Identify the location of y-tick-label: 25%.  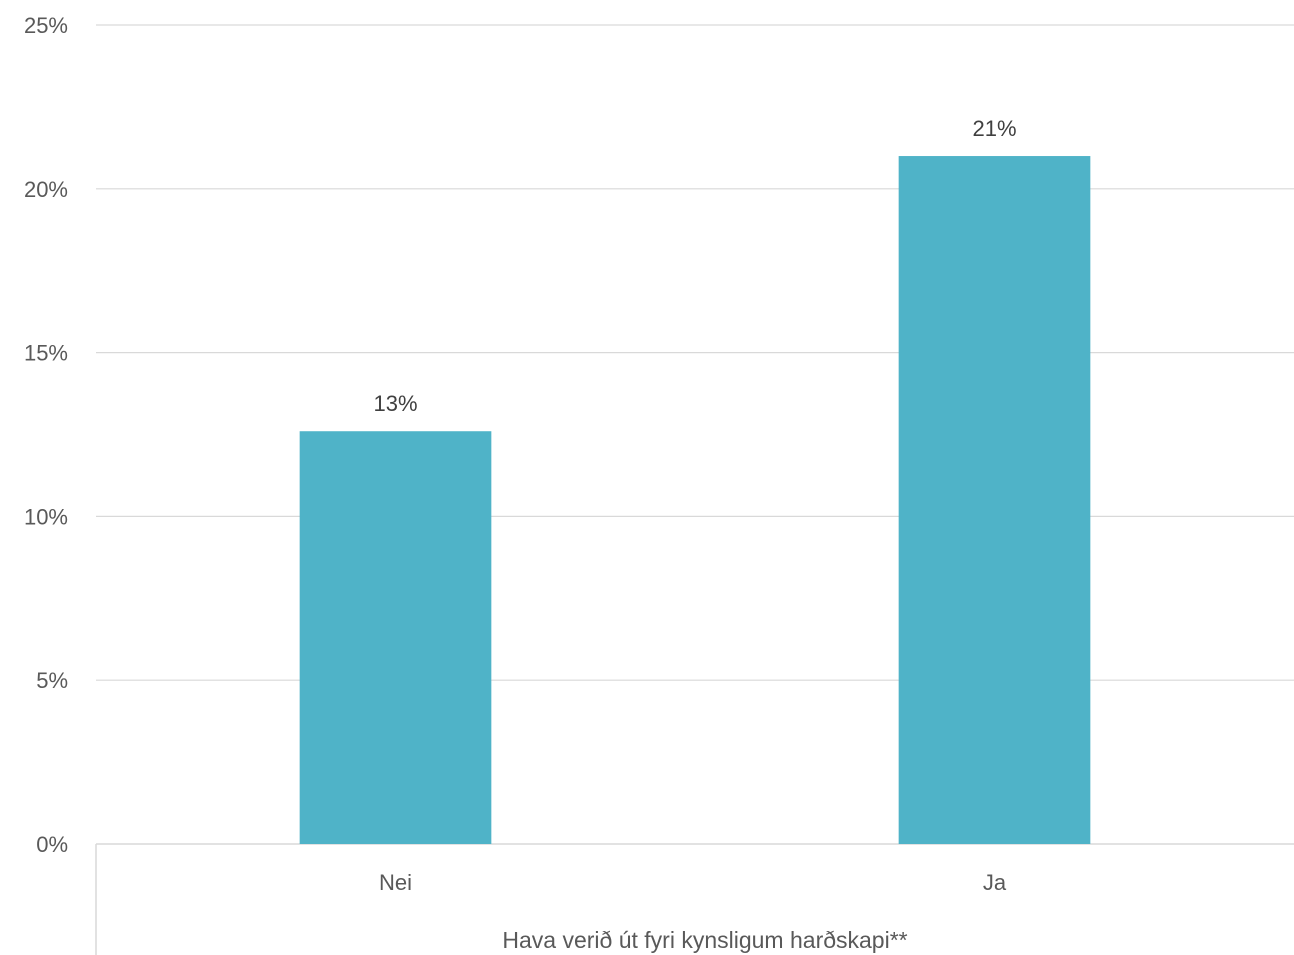
(46, 25).